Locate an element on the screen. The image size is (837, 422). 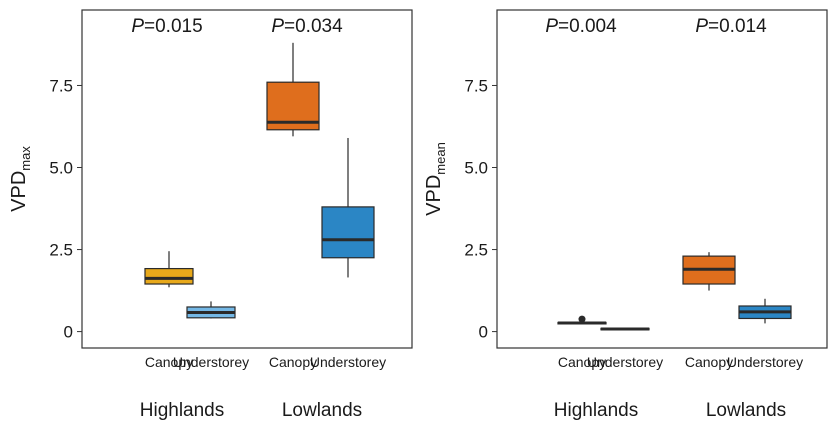
box-highlands-canopy is located at coordinates (169, 269).